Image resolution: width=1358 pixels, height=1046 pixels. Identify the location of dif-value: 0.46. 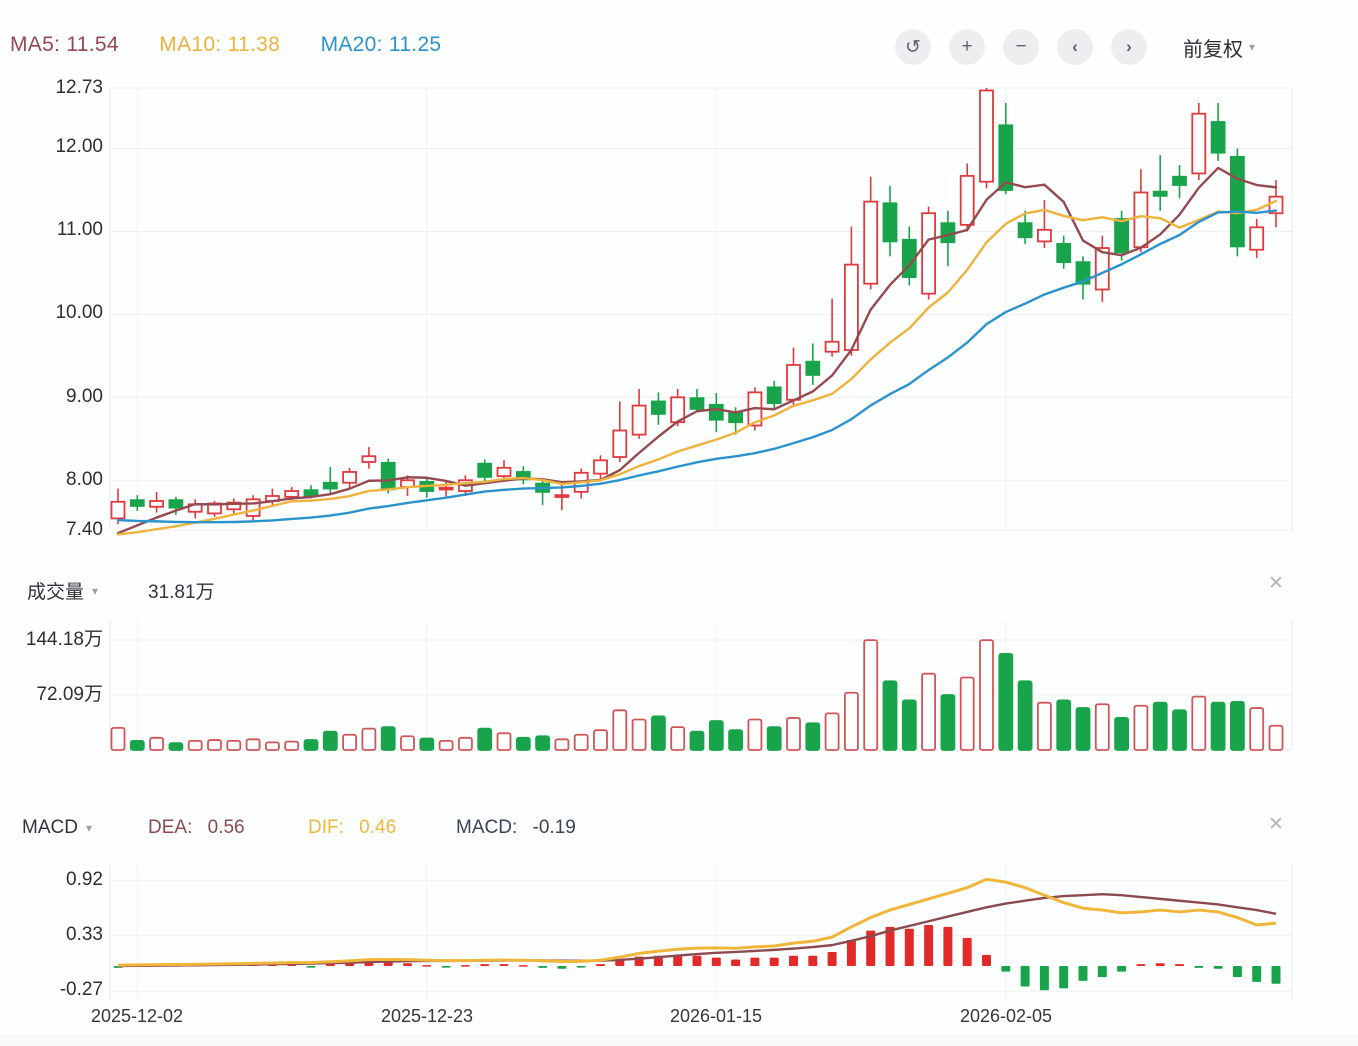
(378, 827).